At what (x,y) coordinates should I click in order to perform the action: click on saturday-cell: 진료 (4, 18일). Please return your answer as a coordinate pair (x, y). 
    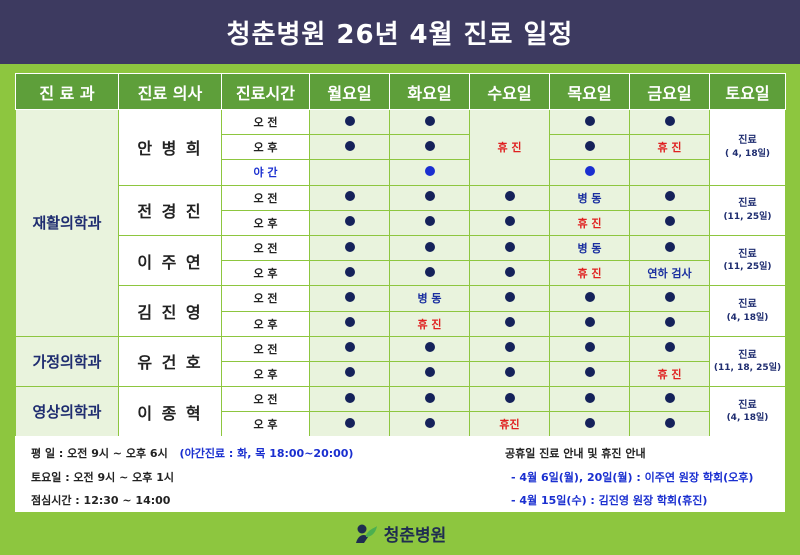
    Looking at the image, I should click on (747, 311).